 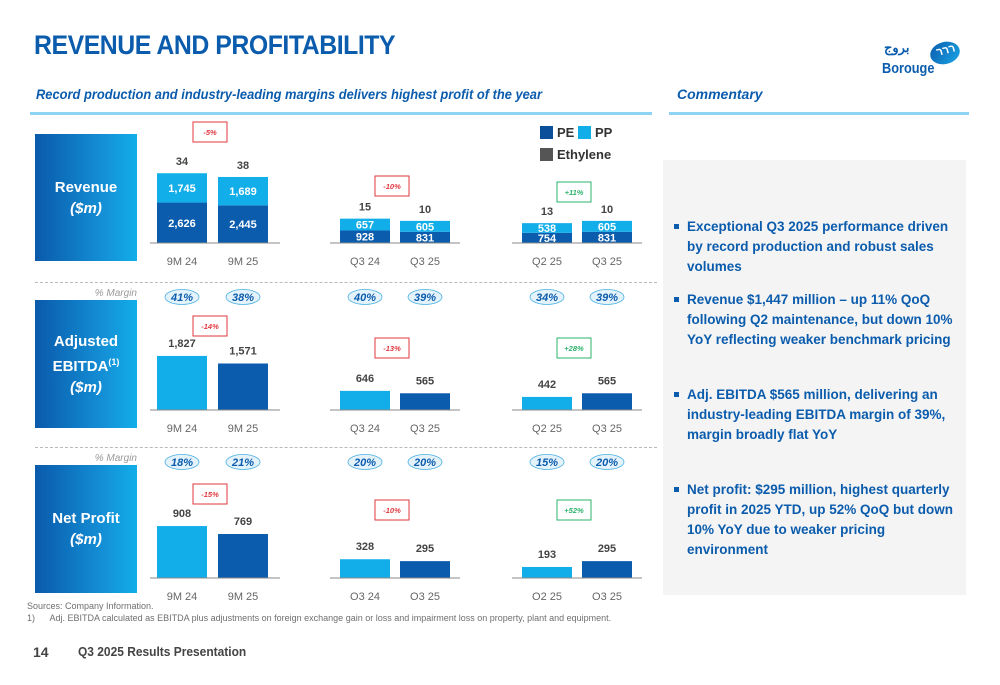 I want to click on bar-value-ethylene: 10, so click(x=607, y=210).